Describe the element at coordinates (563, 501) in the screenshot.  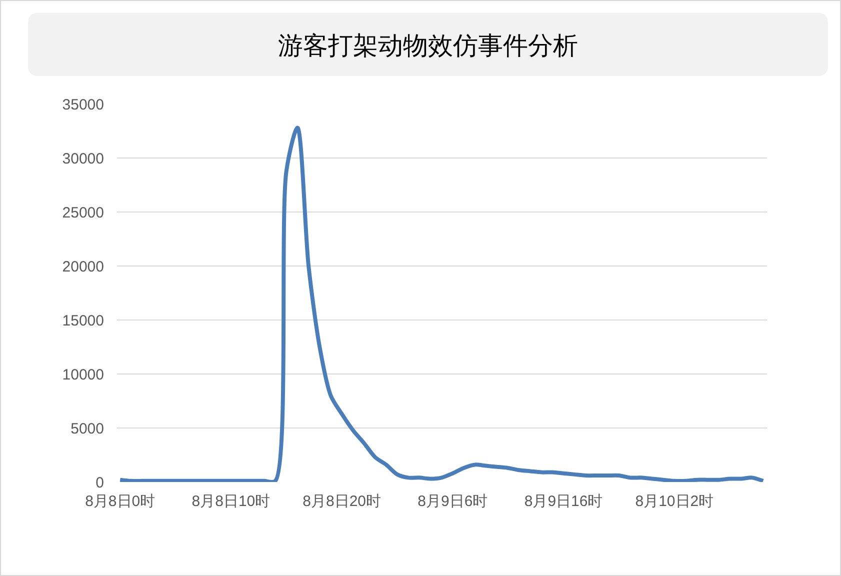
I see `x-tick-label: 8月9日16时` at that location.